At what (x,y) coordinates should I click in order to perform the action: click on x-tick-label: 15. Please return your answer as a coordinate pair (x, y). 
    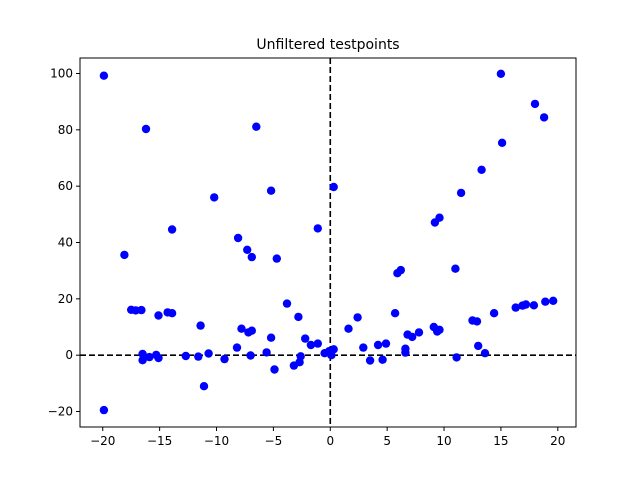
    Looking at the image, I should click on (500, 441).